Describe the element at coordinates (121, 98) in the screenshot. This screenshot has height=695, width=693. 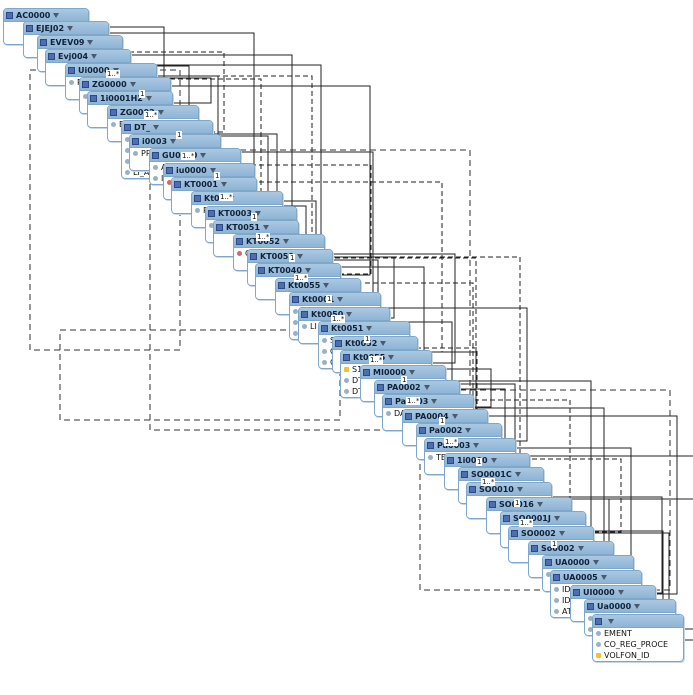
I see `table-name: 1i0001H2` at that location.